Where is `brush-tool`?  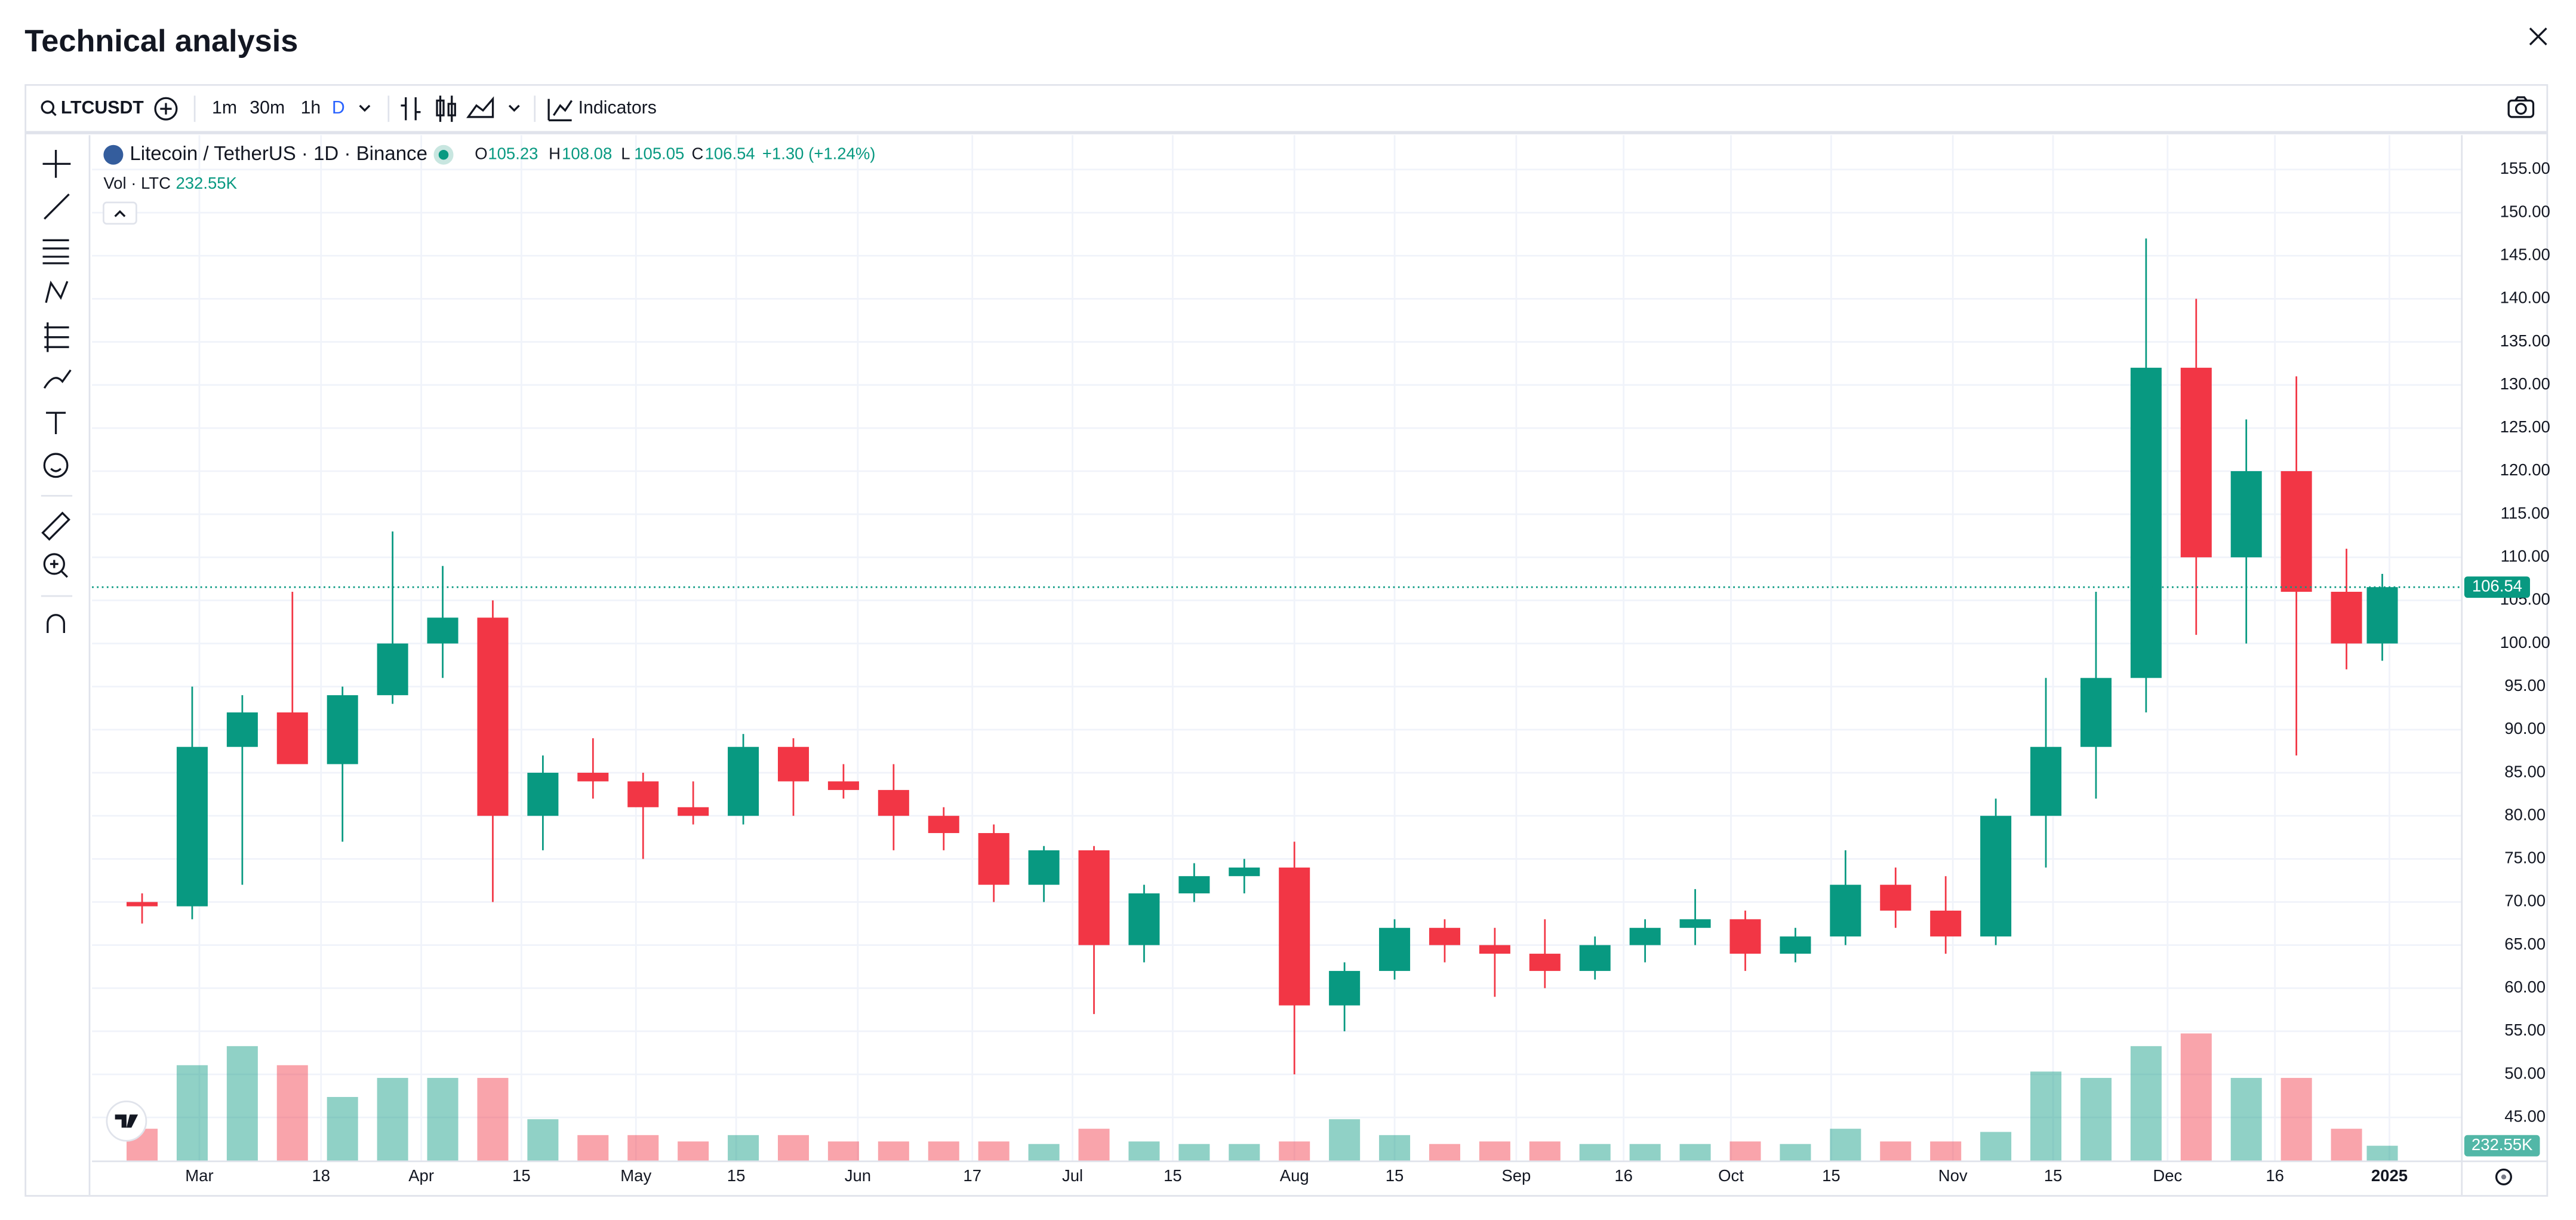 brush-tool is located at coordinates (57, 379).